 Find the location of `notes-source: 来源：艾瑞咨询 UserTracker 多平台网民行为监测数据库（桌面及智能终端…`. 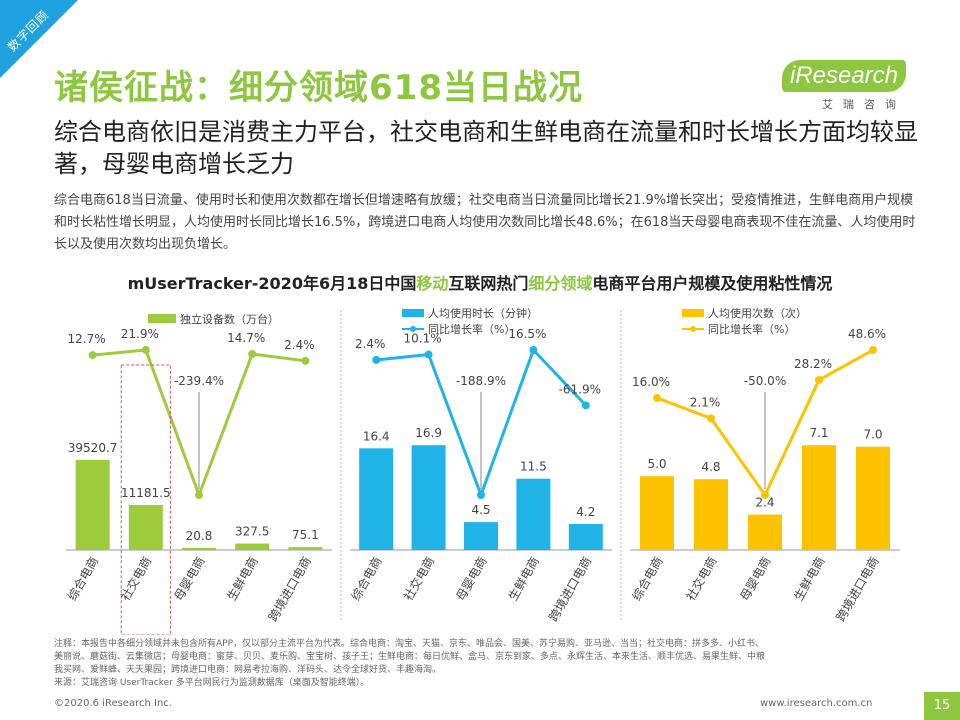

notes-source: 来源：艾瑞咨询 UserTracker 多平台网民行为监测数据库（桌面及智能终端… is located at coordinates (212, 683).